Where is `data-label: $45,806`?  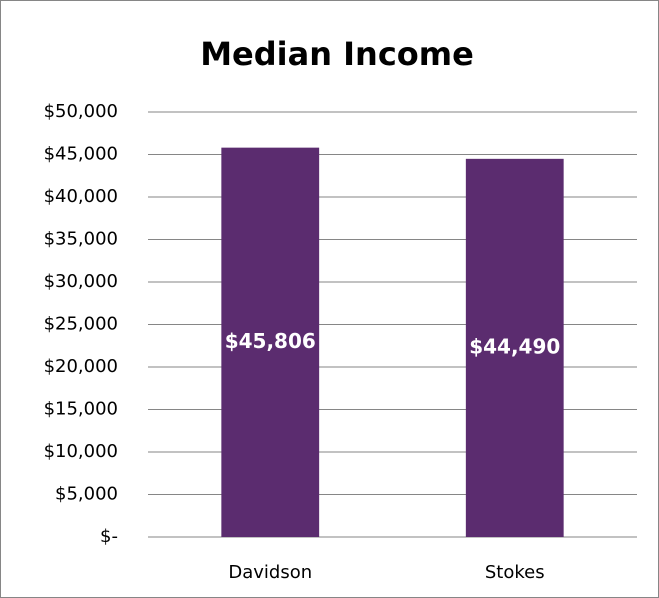
data-label: $45,806 is located at coordinates (270, 341).